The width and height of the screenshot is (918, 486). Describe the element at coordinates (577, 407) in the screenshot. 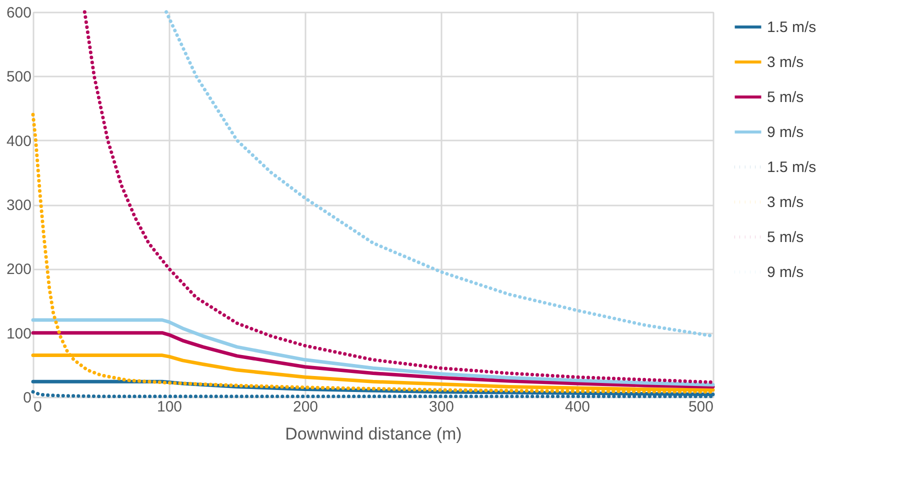

I see `x-tick-label: 400` at that location.